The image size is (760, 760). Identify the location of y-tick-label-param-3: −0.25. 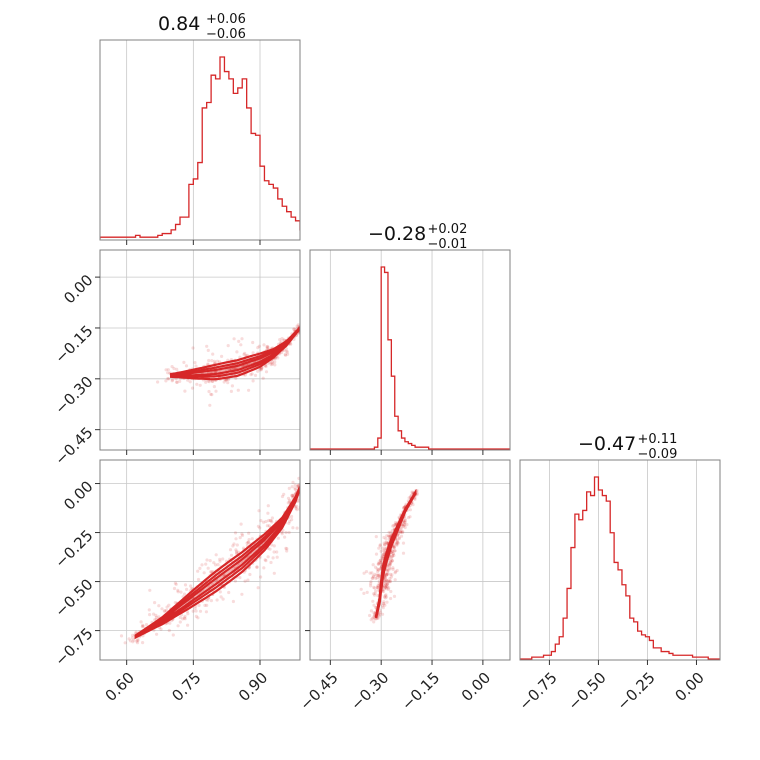
(73, 548).